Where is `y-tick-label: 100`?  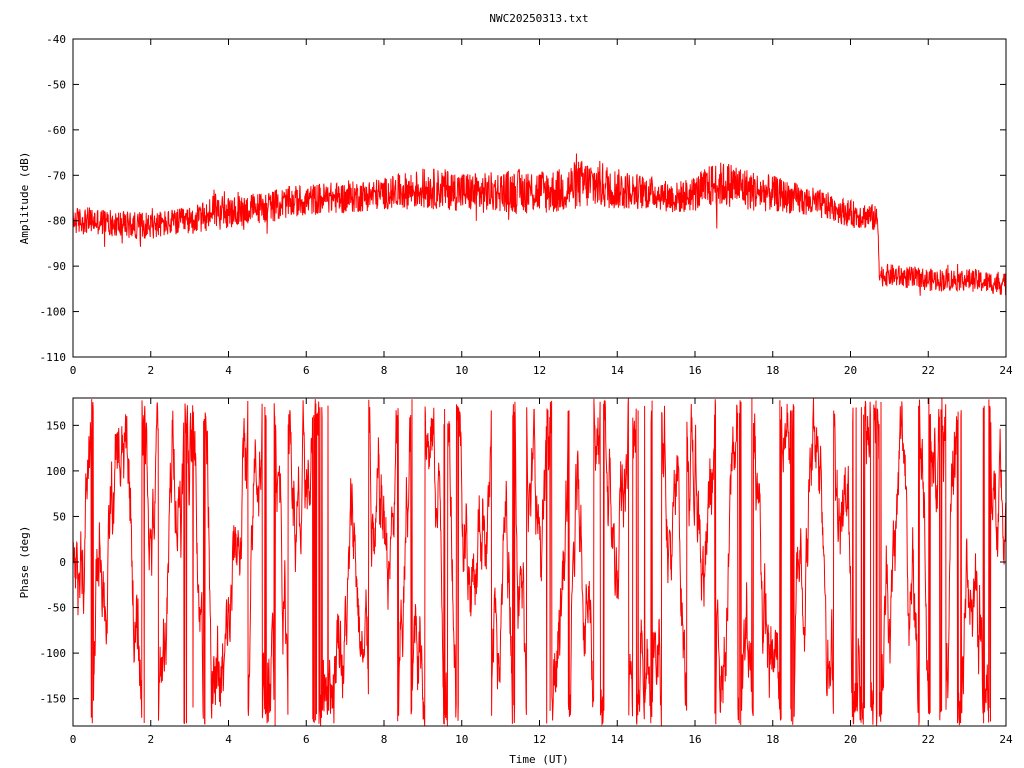 y-tick-label: 100 is located at coordinates (56, 471).